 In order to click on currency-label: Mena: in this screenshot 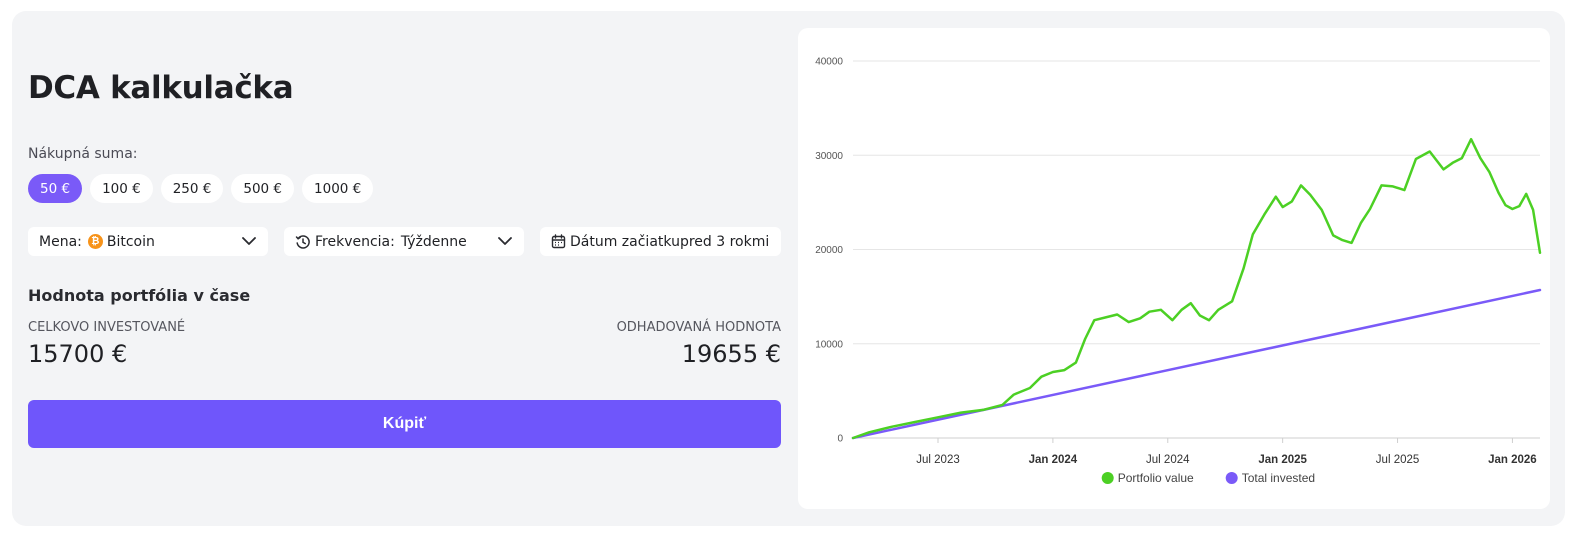, I will do `click(60, 241)`.